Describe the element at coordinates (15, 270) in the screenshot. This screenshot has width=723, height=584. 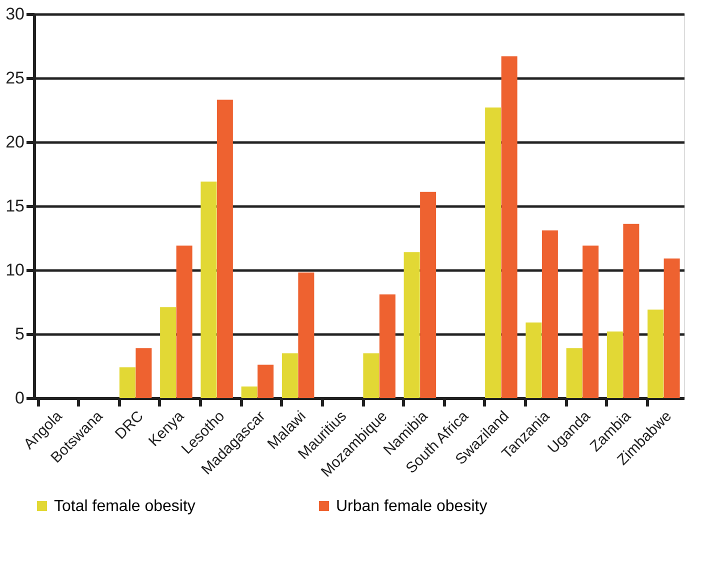
I see `y-tick-label: 10` at that location.